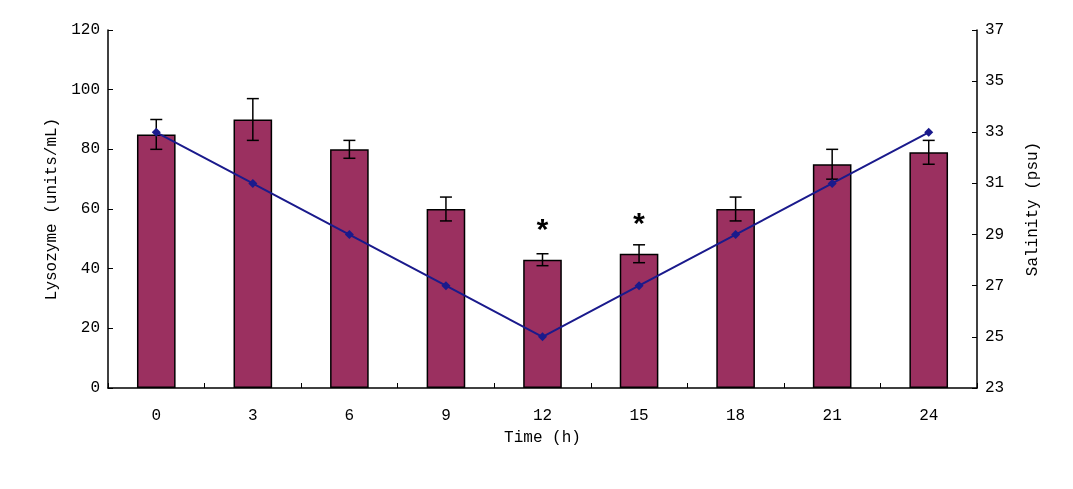  Describe the element at coordinates (349, 416) in the screenshot. I see `x-tick-label: 6` at that location.